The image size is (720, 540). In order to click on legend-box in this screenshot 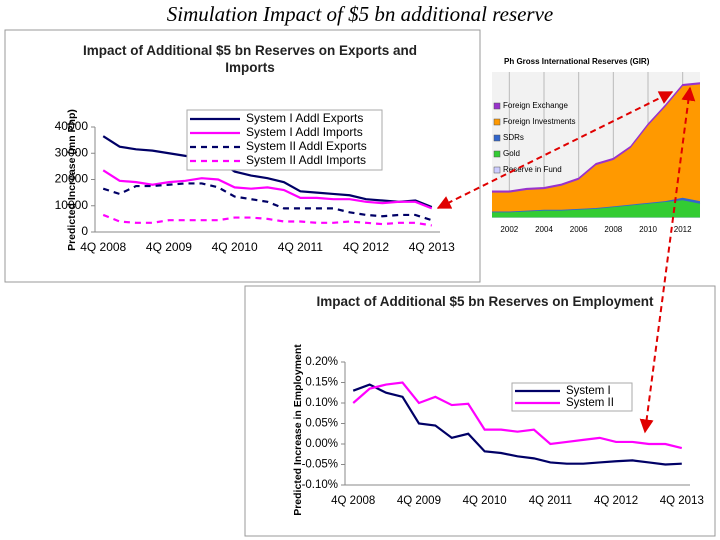, I will do `click(572, 397)`.